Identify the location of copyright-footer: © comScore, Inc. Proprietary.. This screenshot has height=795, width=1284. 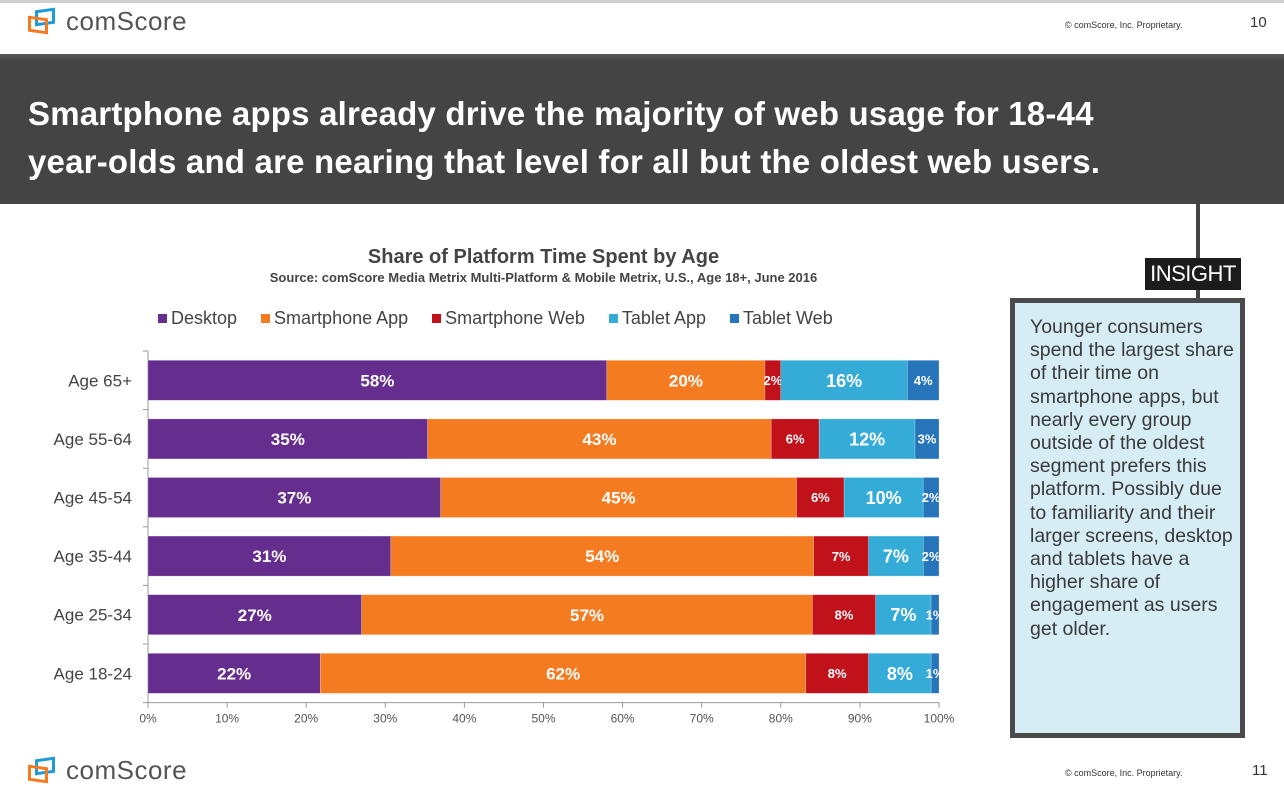
(1124, 773).